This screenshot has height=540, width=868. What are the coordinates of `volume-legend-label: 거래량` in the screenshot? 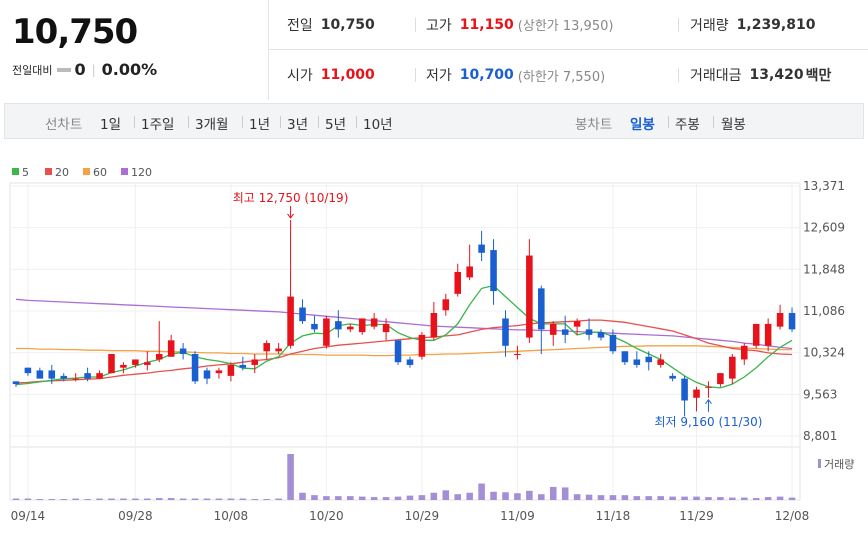 It's located at (839, 464).